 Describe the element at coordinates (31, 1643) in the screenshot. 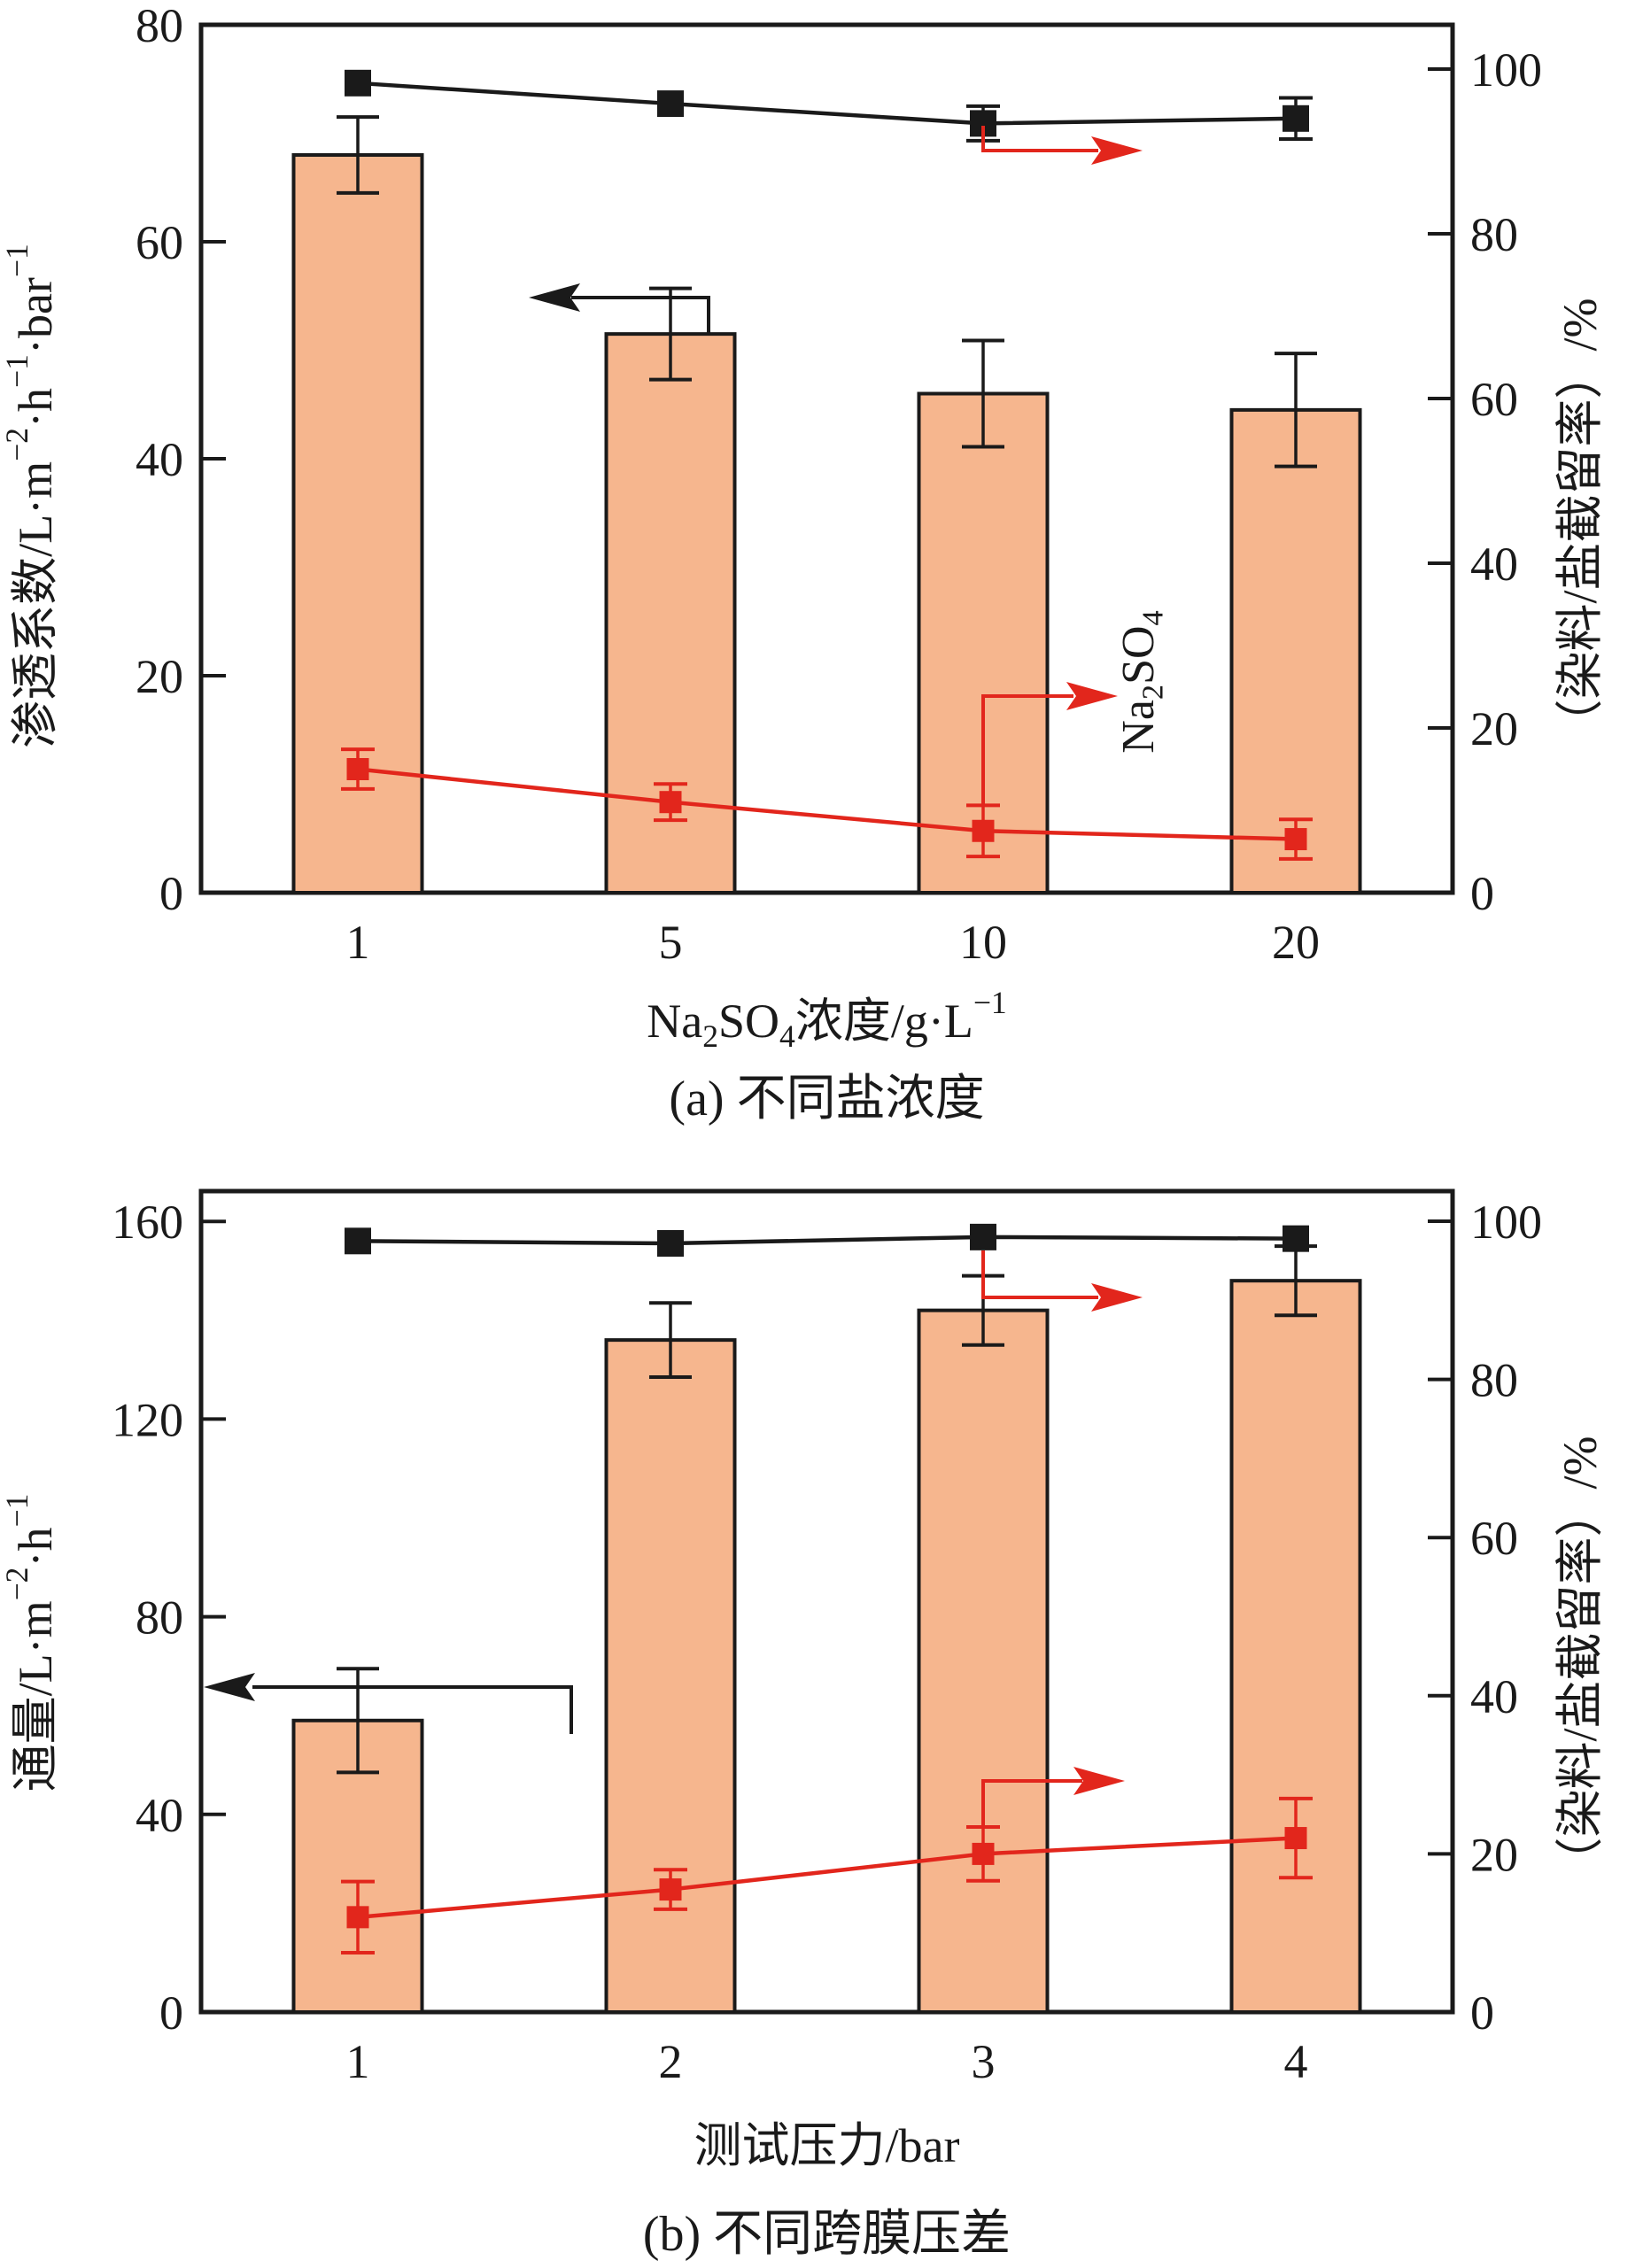

I see `left-axis-title: 通量/L·m−2·h−1` at that location.